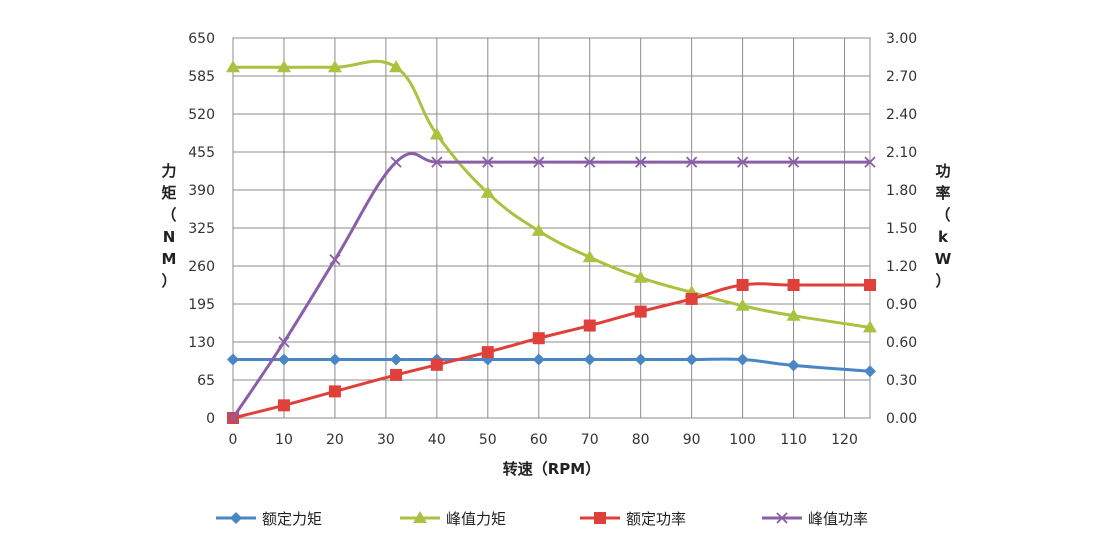  Describe the element at coordinates (201, 305) in the screenshot. I see `y-tick-label: 195` at that location.